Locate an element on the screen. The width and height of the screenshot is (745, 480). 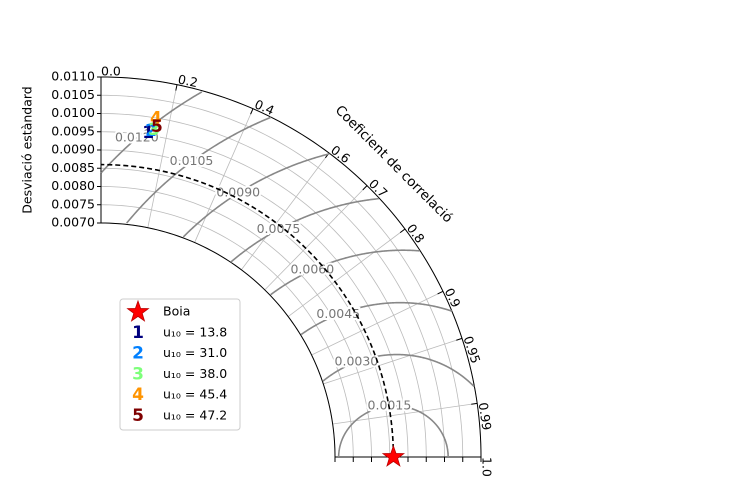
angle-tick-label: 0.99 is located at coordinates (485, 416).